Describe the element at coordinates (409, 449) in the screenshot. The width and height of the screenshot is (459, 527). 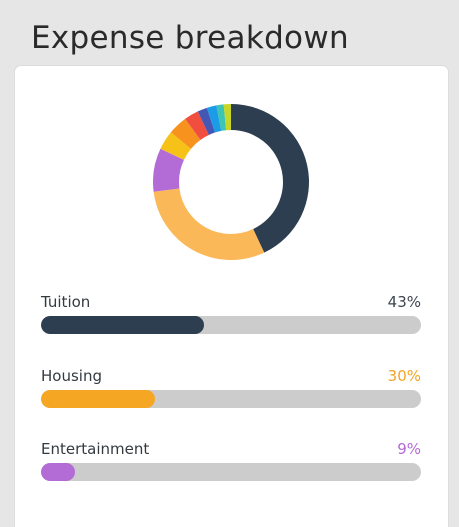
I see `bar-value-label: 9%` at that location.